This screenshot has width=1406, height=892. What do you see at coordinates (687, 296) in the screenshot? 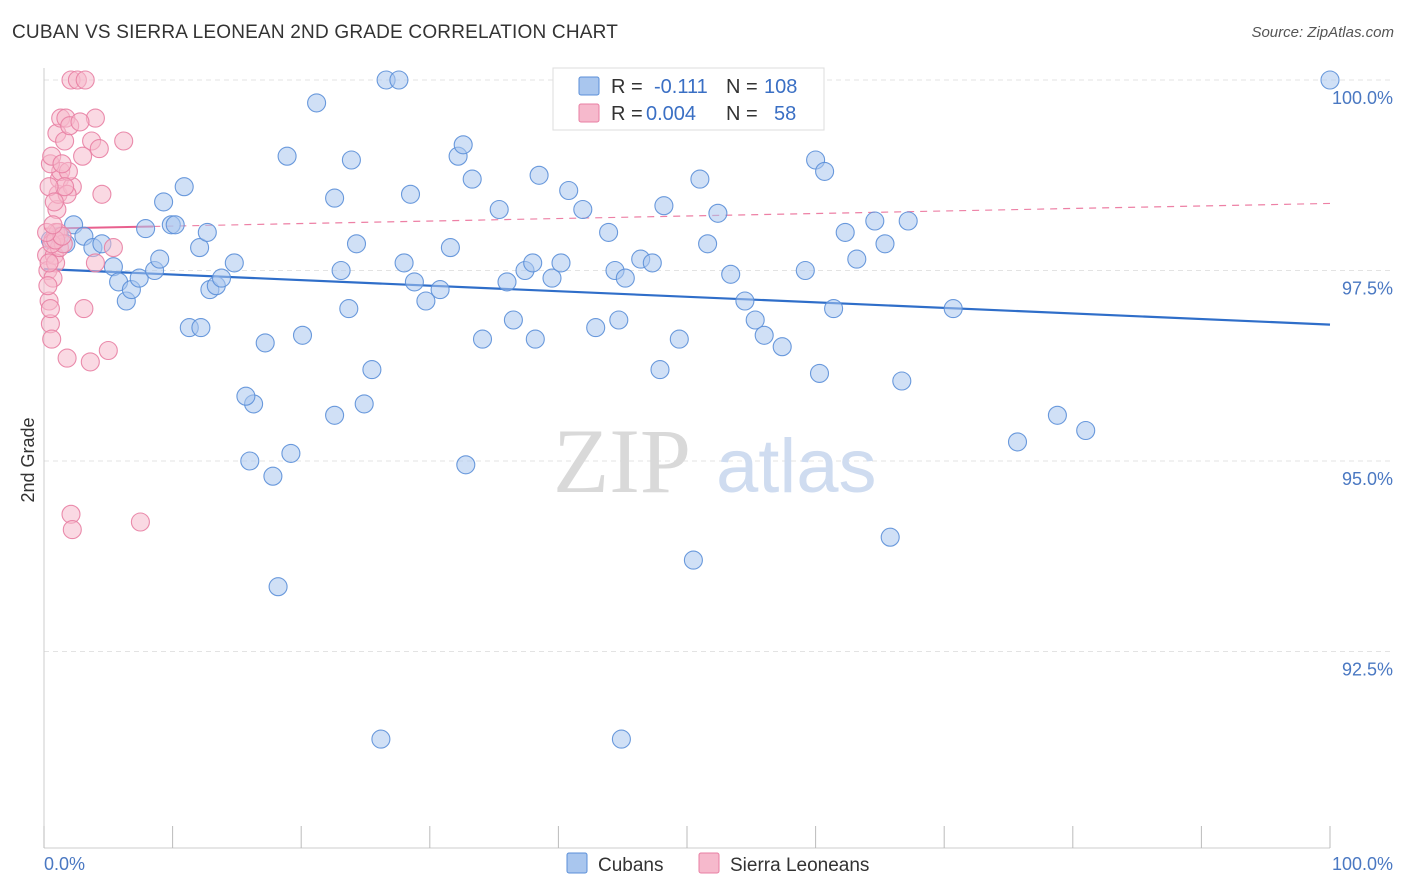
I see `trend-line-cubans` at bounding box center [687, 296].